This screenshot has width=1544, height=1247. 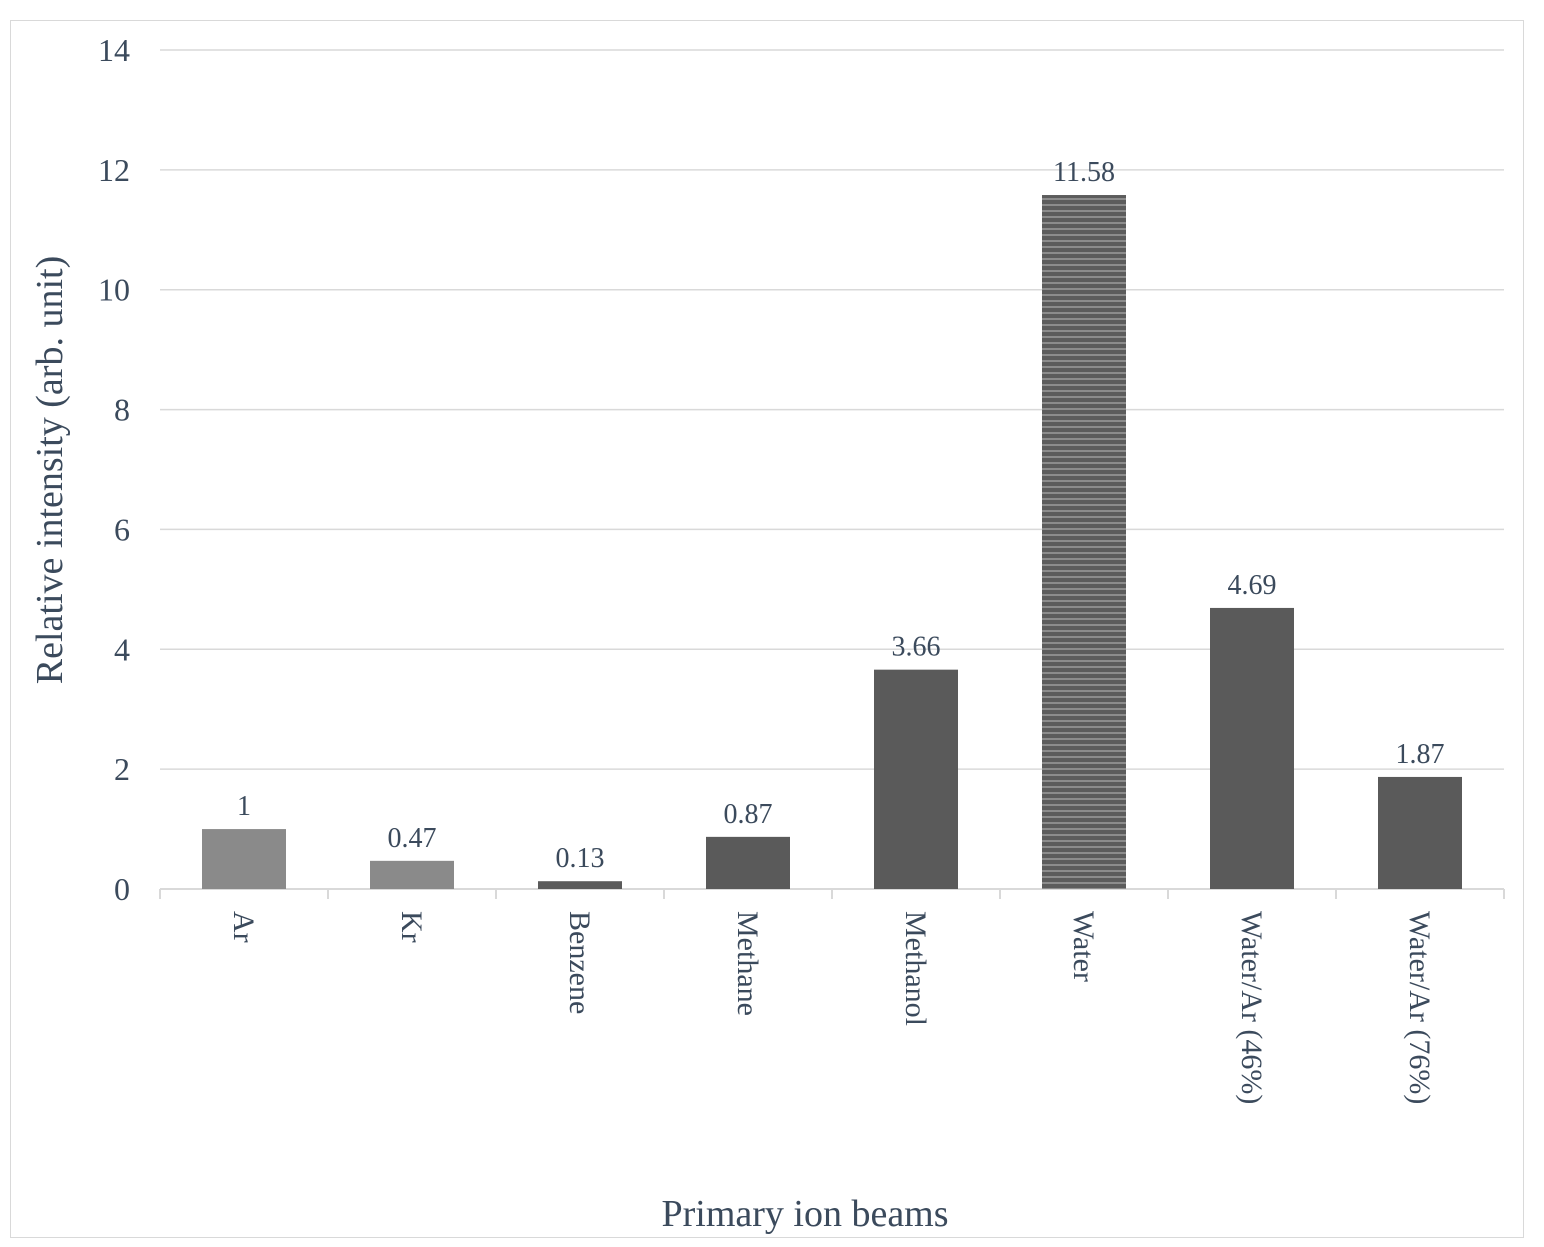 What do you see at coordinates (579, 962) in the screenshot?
I see `x-category-label: Benzene` at bounding box center [579, 962].